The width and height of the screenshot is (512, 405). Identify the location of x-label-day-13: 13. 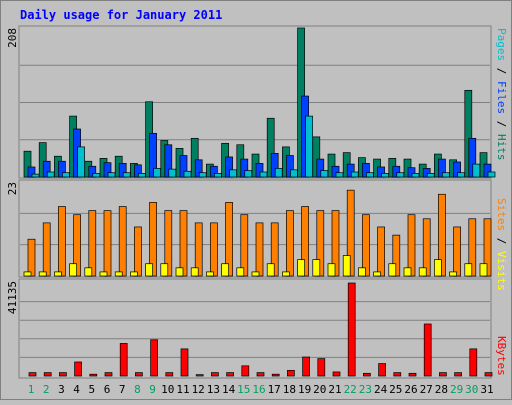
(213, 389).